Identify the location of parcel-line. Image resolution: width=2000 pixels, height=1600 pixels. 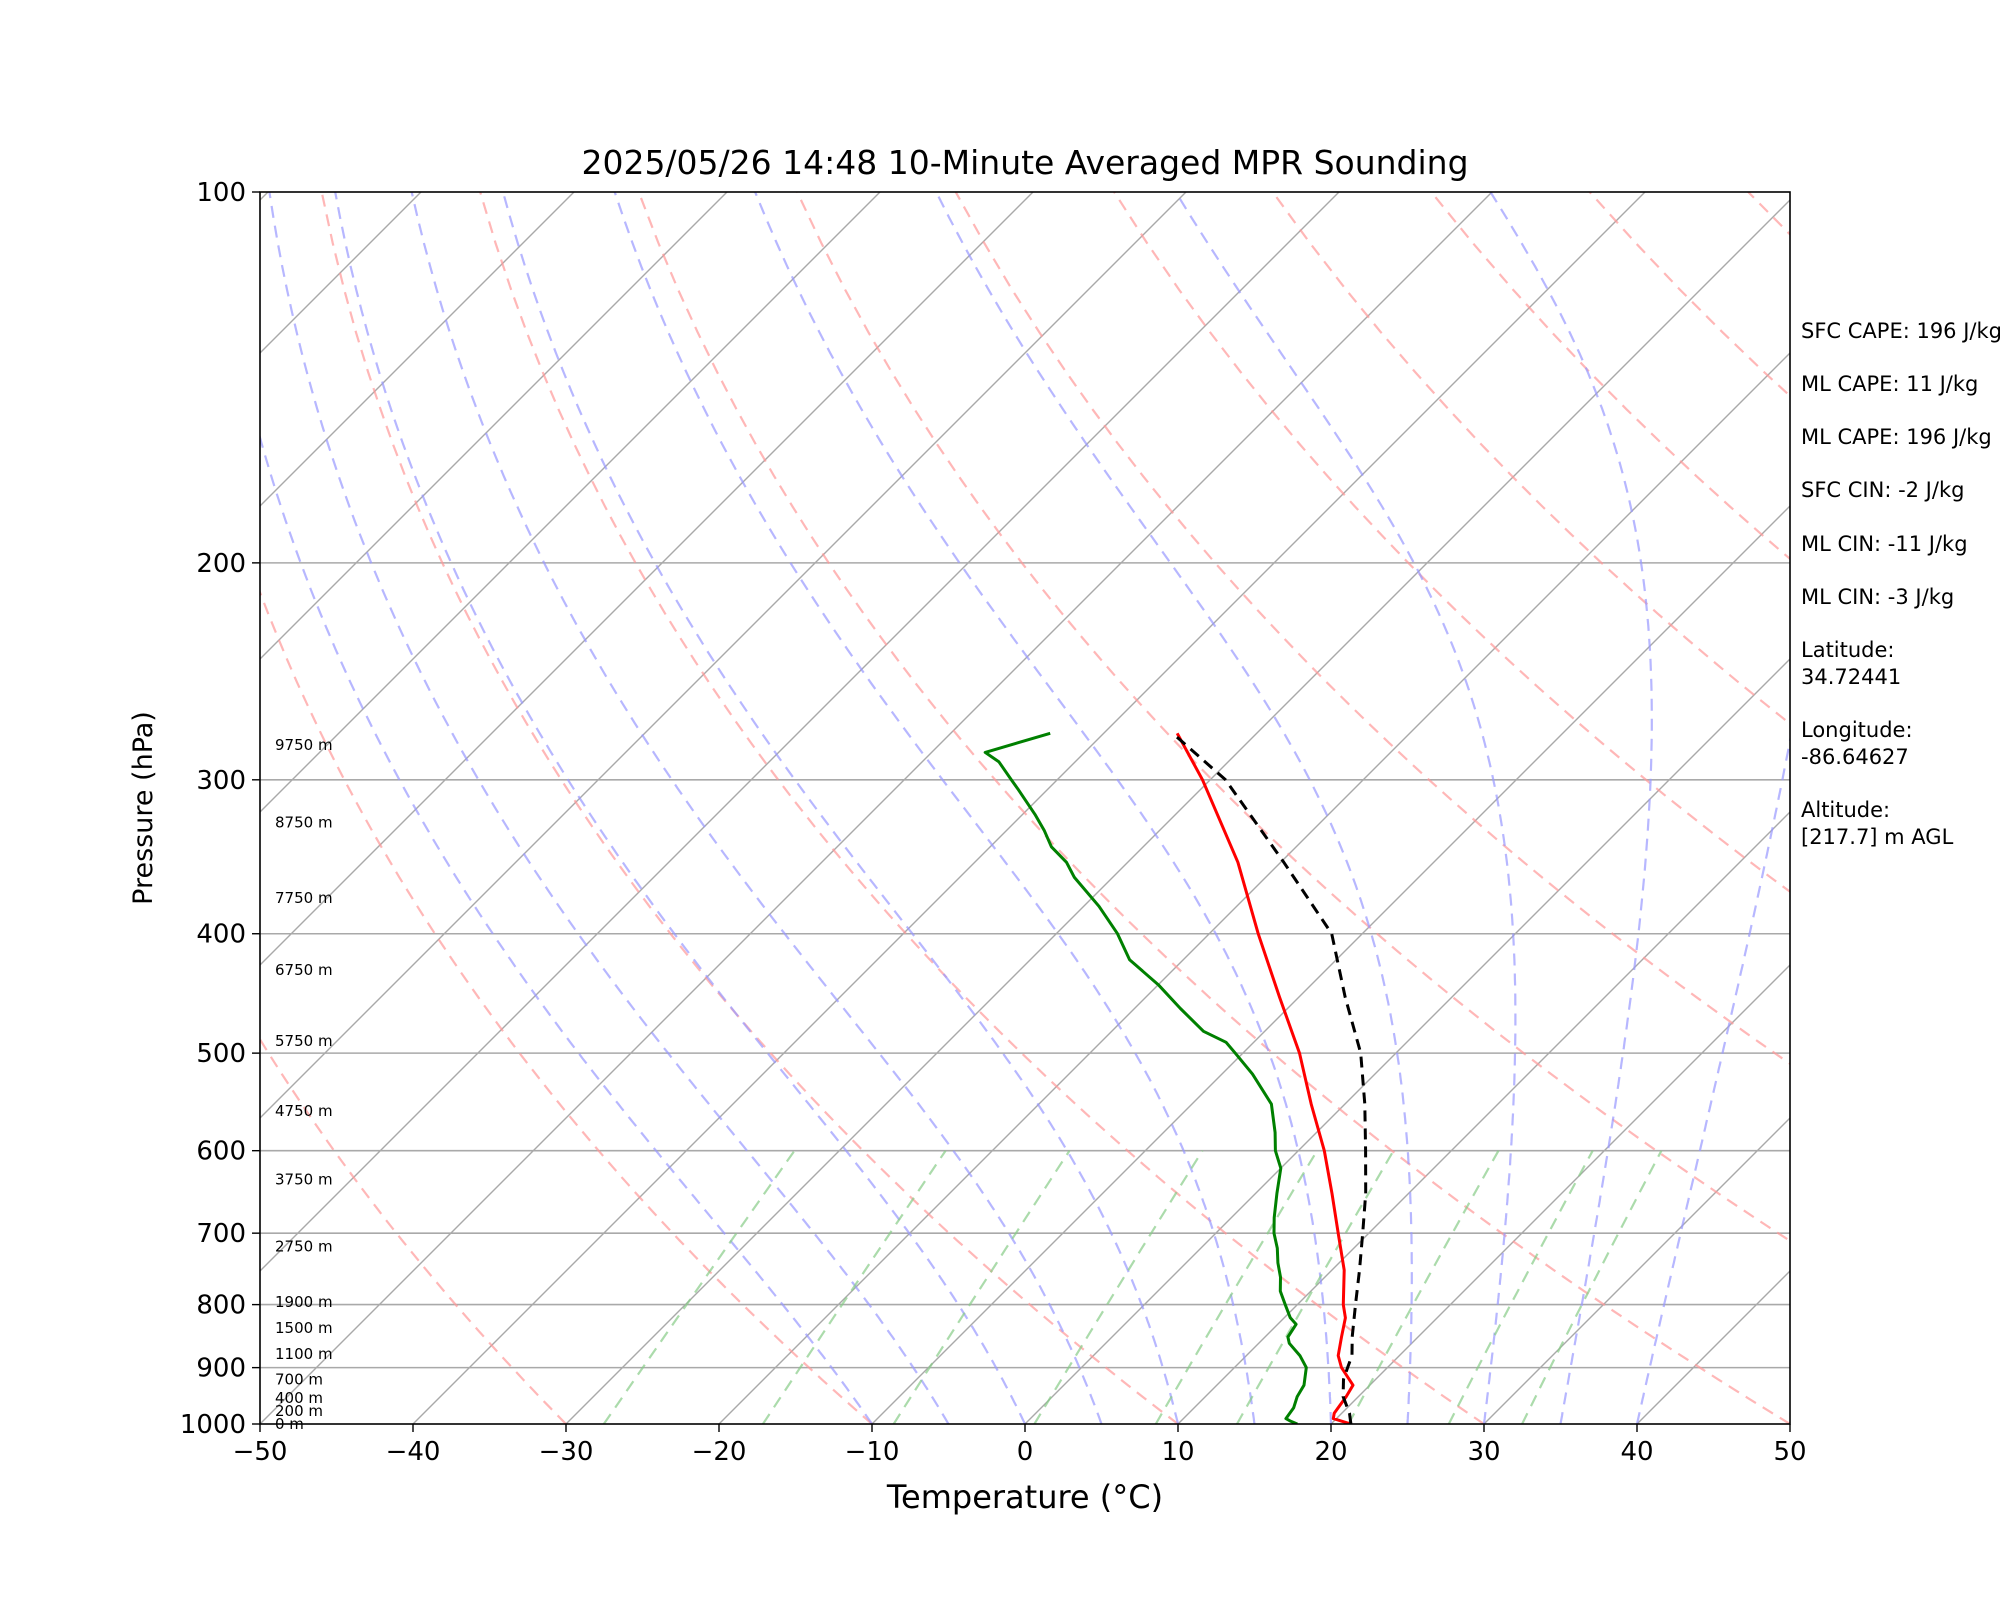
(1269, 1078).